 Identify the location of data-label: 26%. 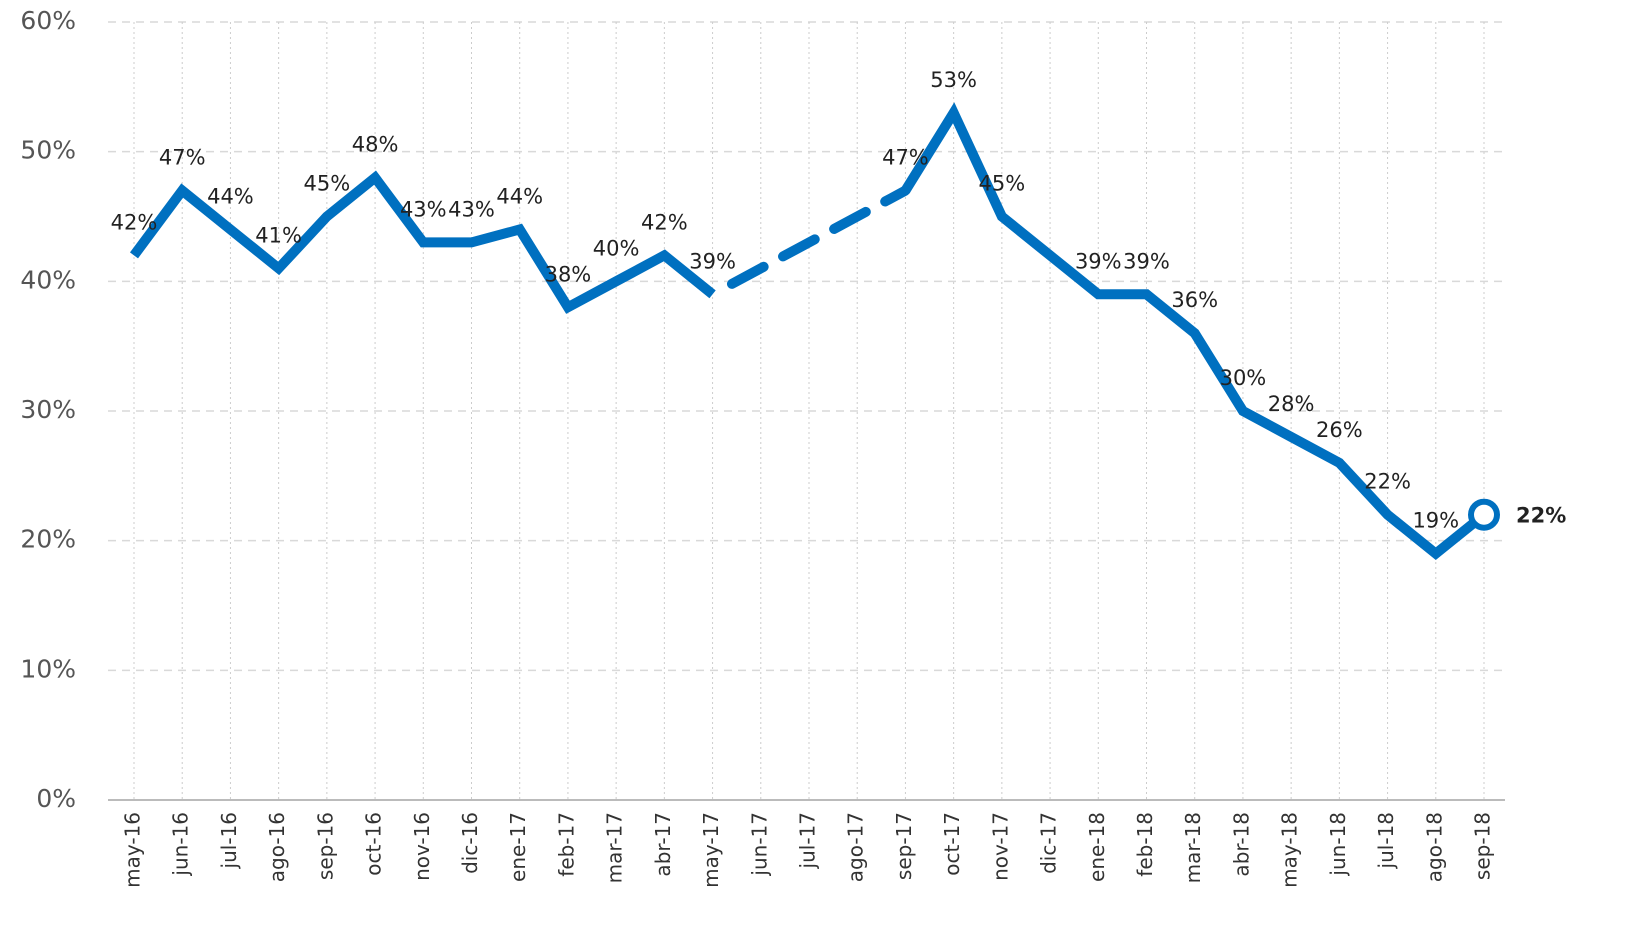
(1339, 430).